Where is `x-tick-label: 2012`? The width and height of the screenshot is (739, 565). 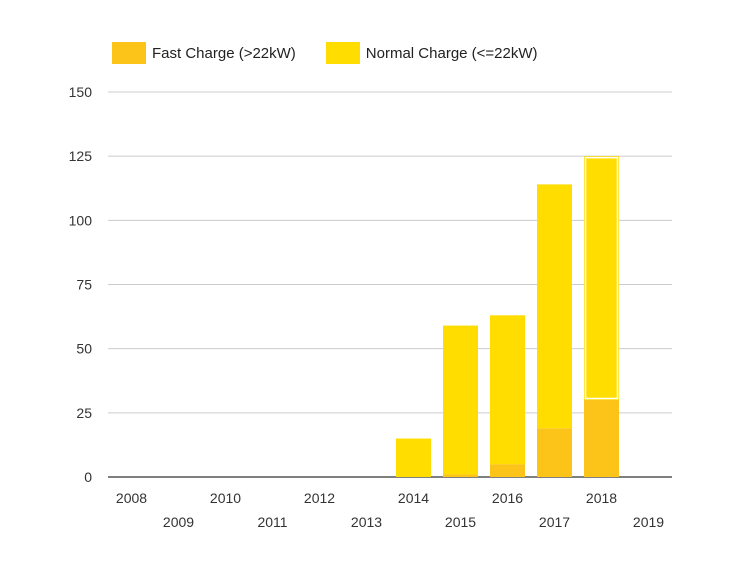 x-tick-label: 2012 is located at coordinates (319, 498).